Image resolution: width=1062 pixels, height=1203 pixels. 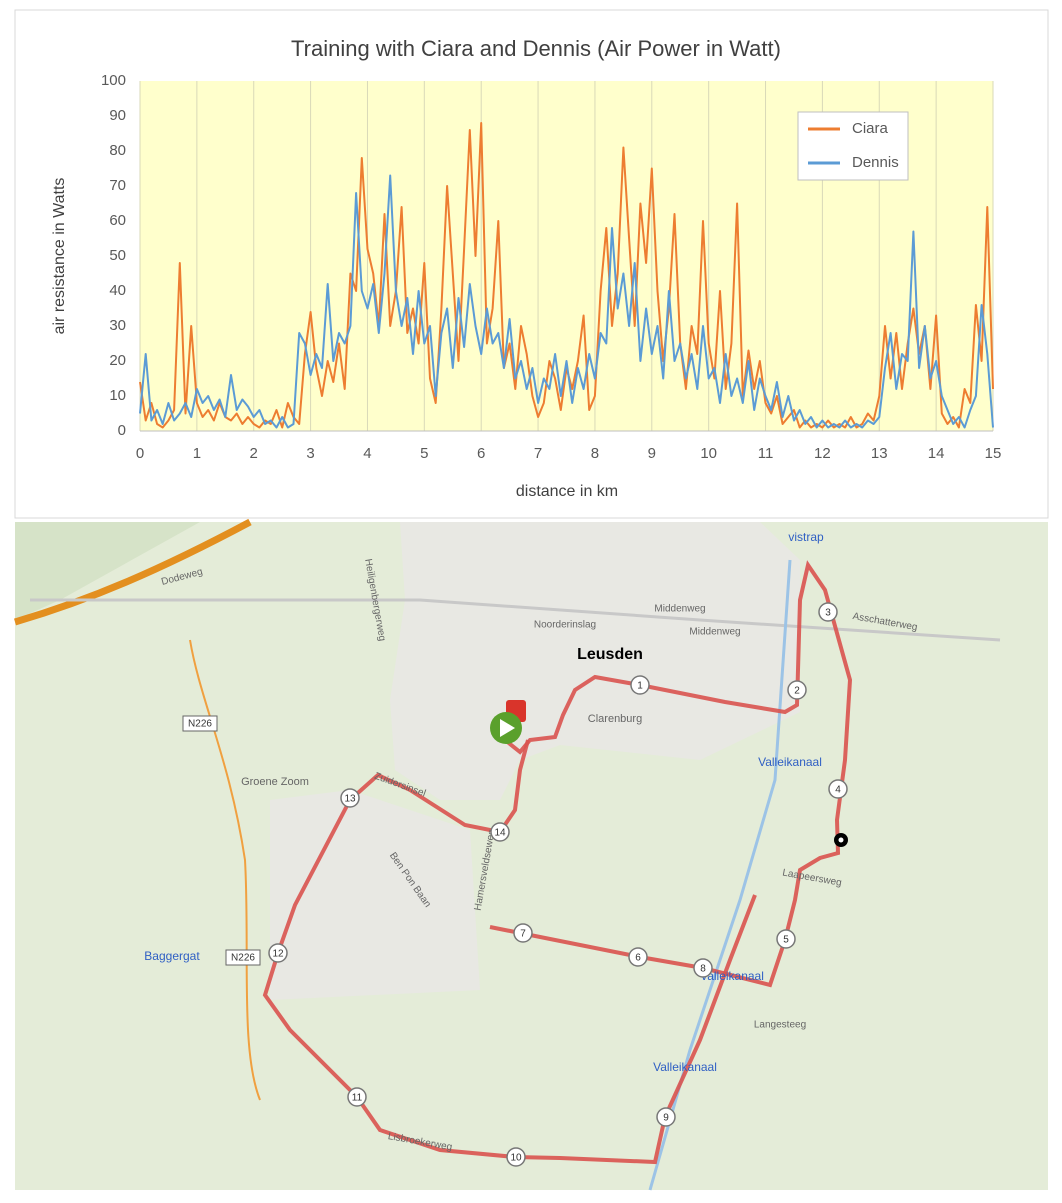 What do you see at coordinates (117, 185) in the screenshot?
I see `y-tick-label: 70` at bounding box center [117, 185].